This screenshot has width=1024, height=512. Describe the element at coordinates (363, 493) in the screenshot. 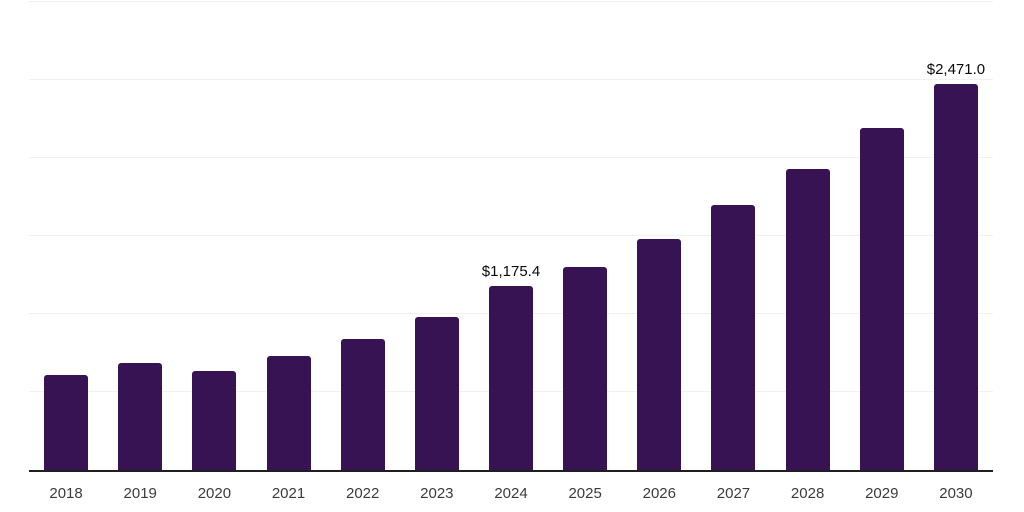

I see `x-axis-label-2022: 2022` at that location.